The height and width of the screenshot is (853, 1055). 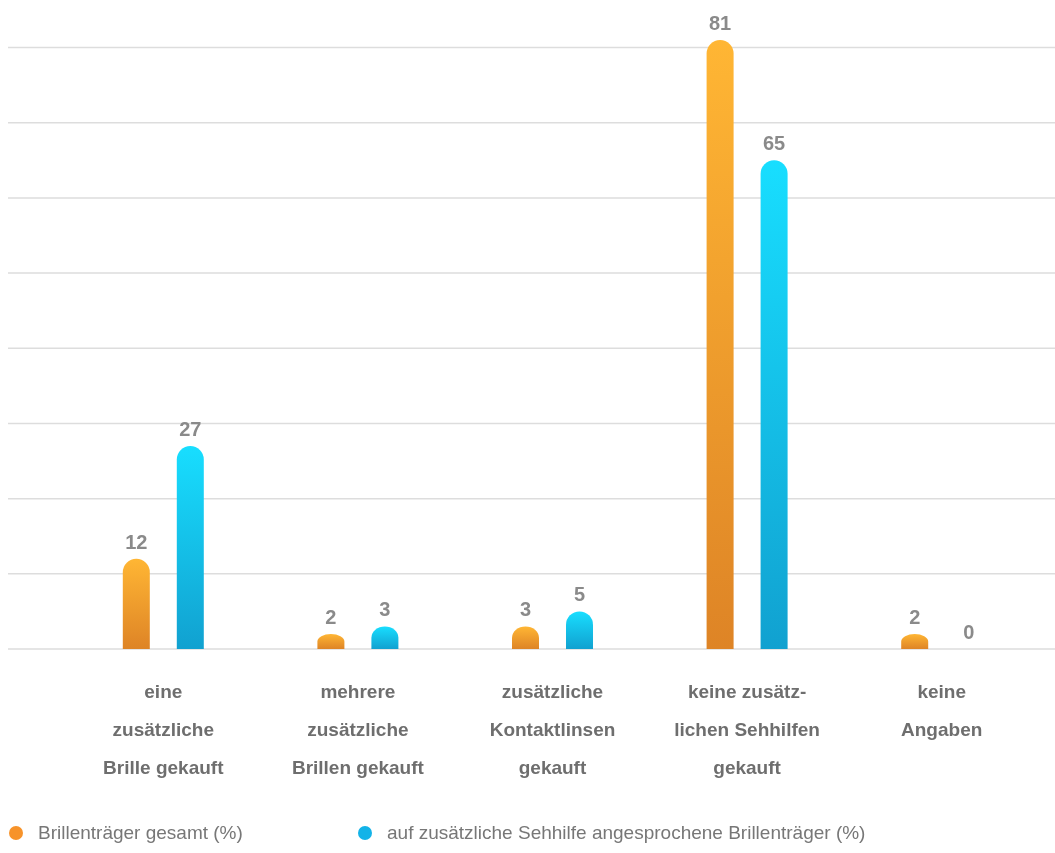 What do you see at coordinates (720, 23) in the screenshot?
I see `data-label: 81` at bounding box center [720, 23].